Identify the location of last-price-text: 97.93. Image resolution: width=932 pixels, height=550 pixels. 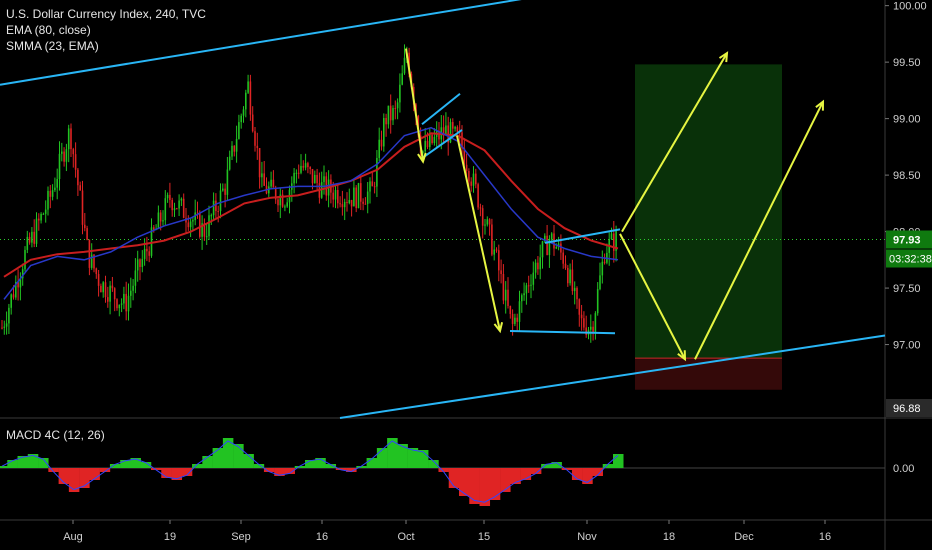
(907, 241).